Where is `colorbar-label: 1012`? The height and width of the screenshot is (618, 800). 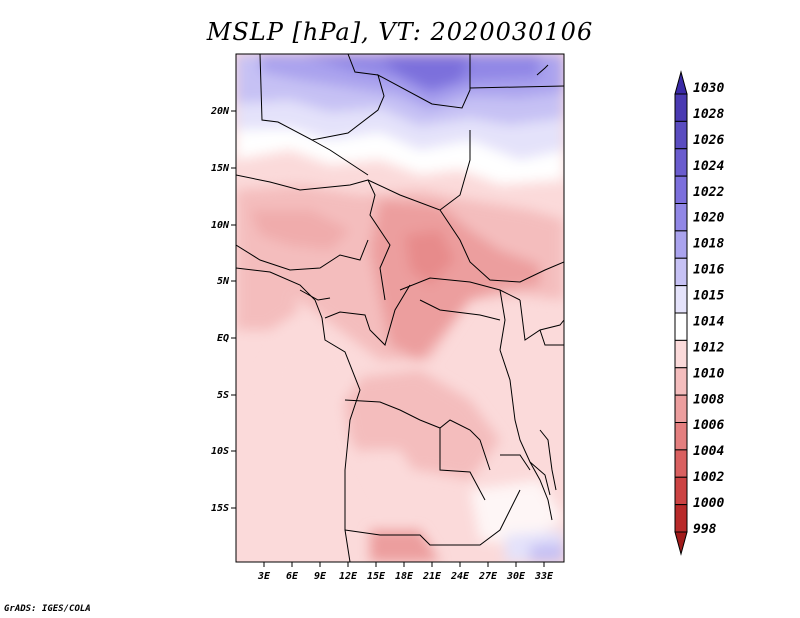
colorbar-label: 1012 is located at coordinates (708, 347).